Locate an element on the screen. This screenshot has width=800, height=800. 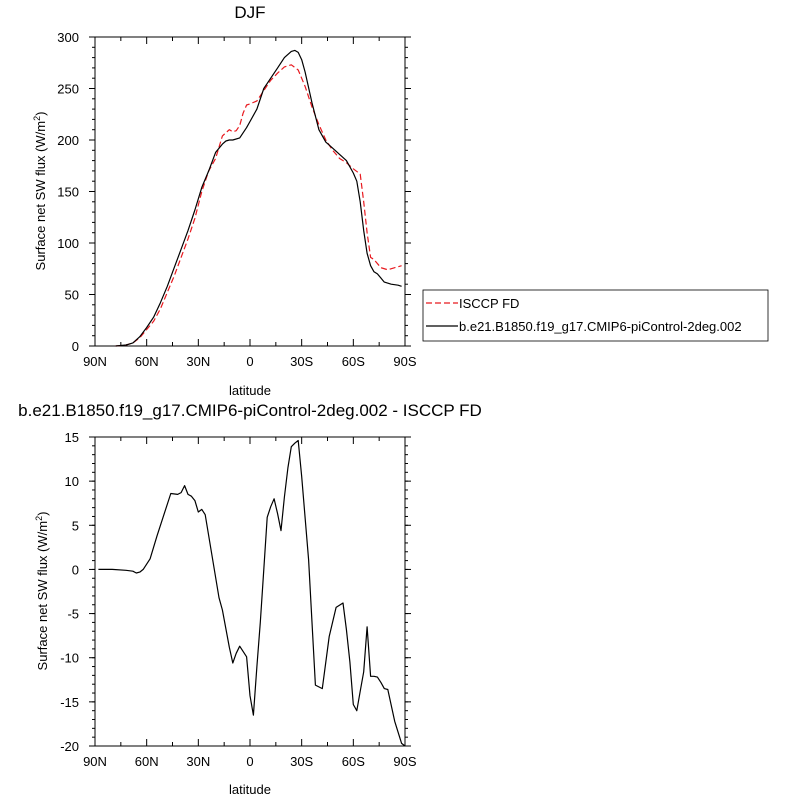
bottom-x-tick-label: 60S is located at coordinates (353, 761).